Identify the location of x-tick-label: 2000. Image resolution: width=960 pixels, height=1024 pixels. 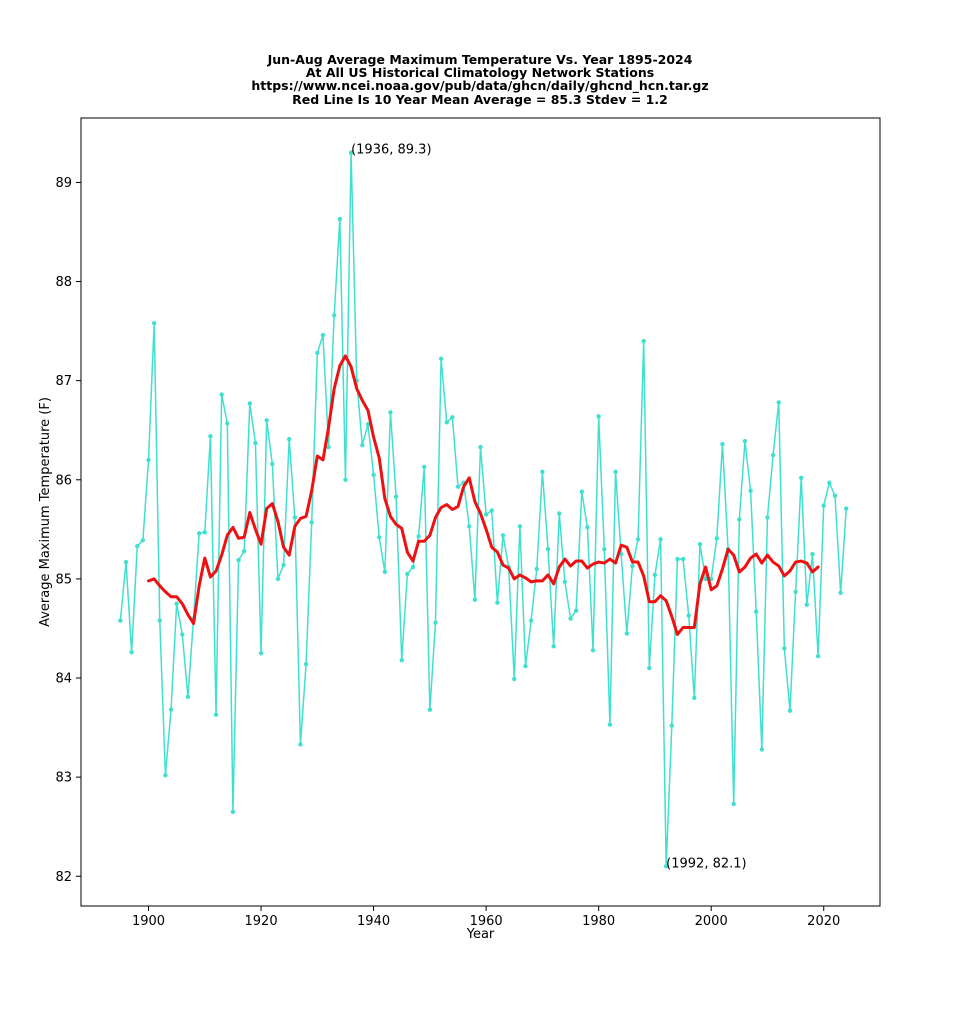
(711, 921).